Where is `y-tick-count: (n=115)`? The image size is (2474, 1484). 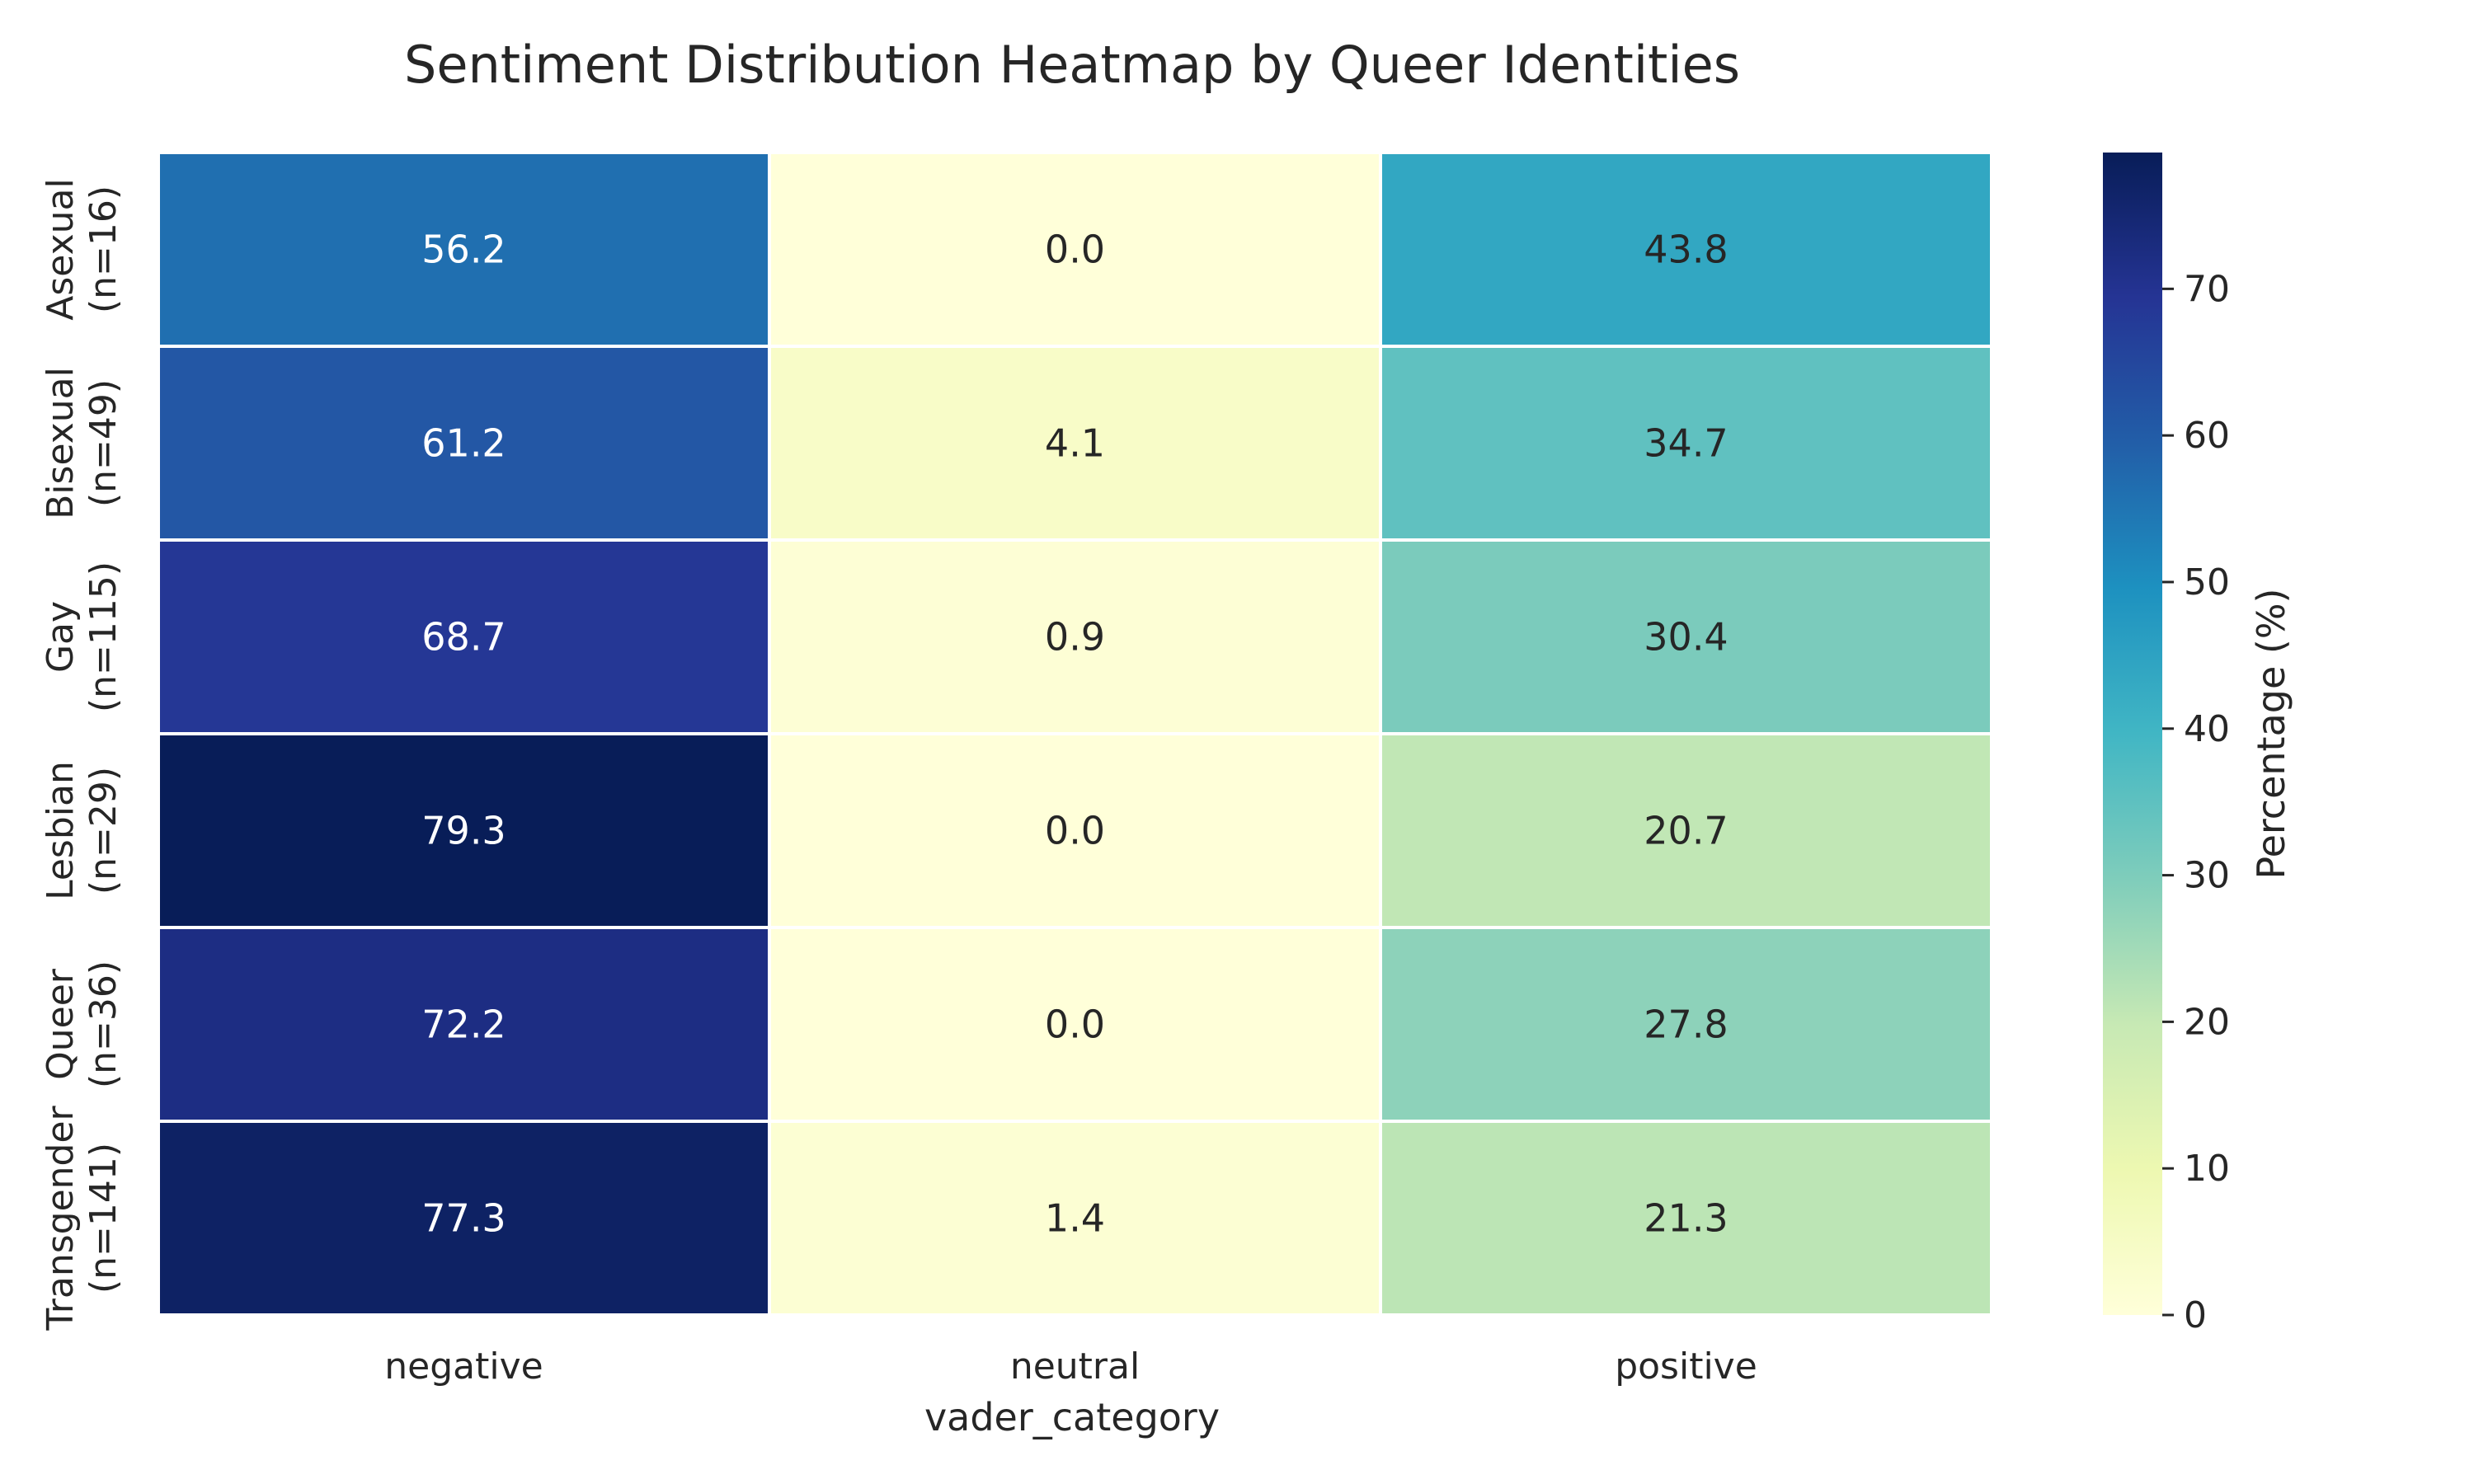
y-tick-count: (n=115) is located at coordinates (103, 636).